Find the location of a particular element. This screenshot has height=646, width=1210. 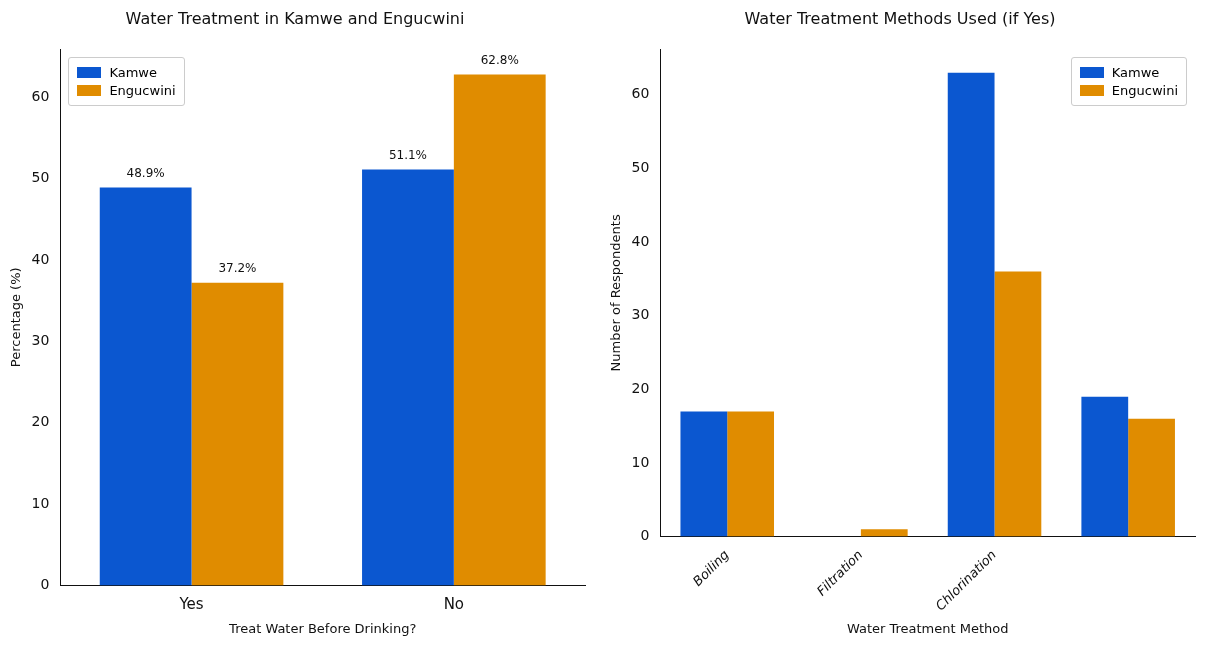

data-label: 62.8% is located at coordinates (499, 59).